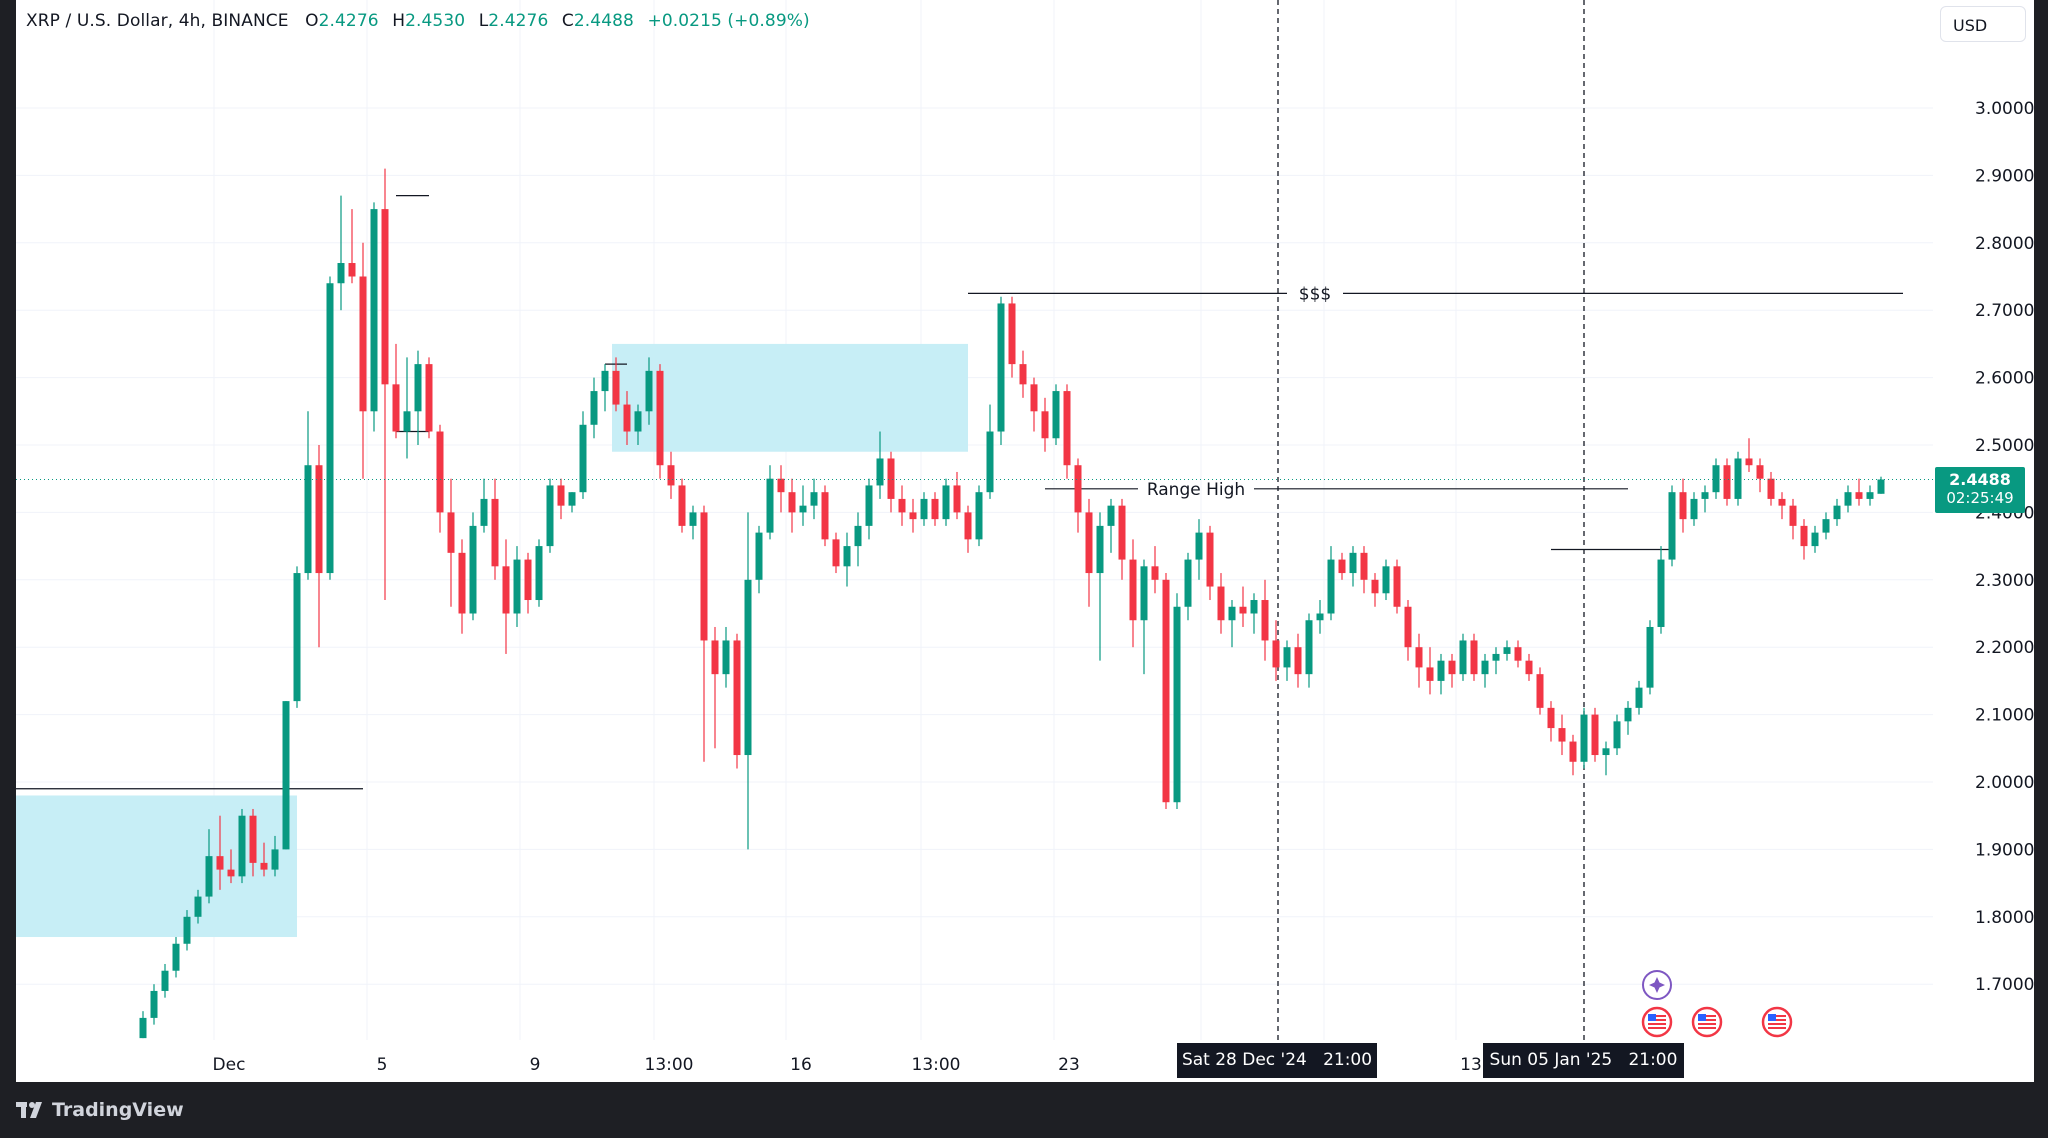 This screenshot has height=1138, width=2048. What do you see at coordinates (801, 1065) in the screenshot?
I see `x-tick-label: 16` at bounding box center [801, 1065].